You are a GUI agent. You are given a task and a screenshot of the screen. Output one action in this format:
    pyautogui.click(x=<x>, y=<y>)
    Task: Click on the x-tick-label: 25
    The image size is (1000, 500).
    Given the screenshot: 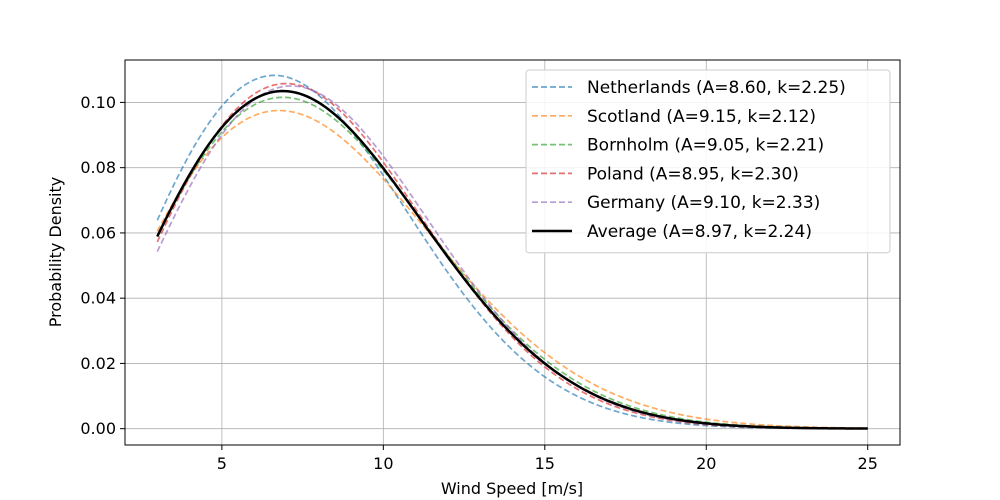 What is the action you would take?
    pyautogui.click(x=868, y=463)
    